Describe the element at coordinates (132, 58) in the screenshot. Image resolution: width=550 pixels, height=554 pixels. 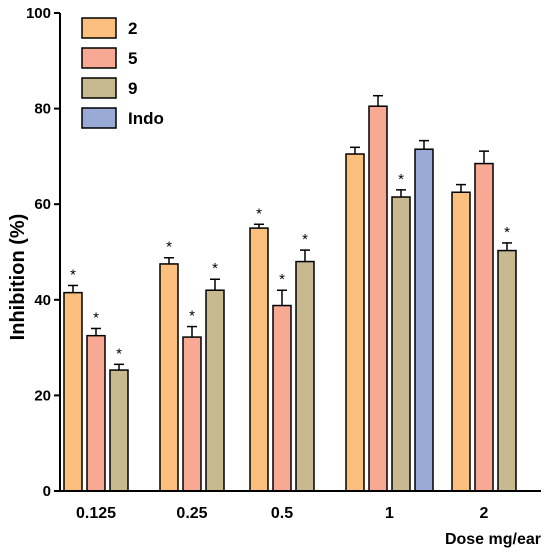
I see `legend-label-5: 5` at that location.